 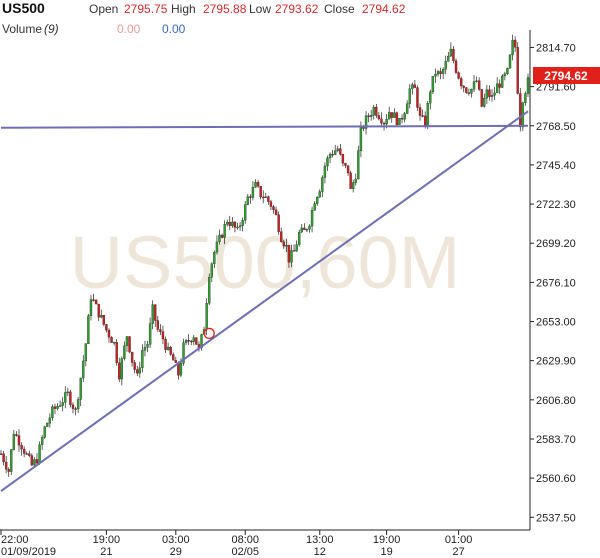 I want to click on y-tick-label: 2653.00, so click(x=556, y=323).